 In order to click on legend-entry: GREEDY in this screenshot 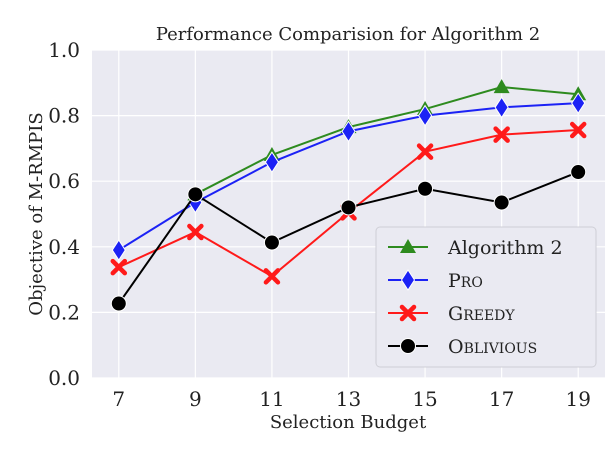, I will do `click(451, 314)`.